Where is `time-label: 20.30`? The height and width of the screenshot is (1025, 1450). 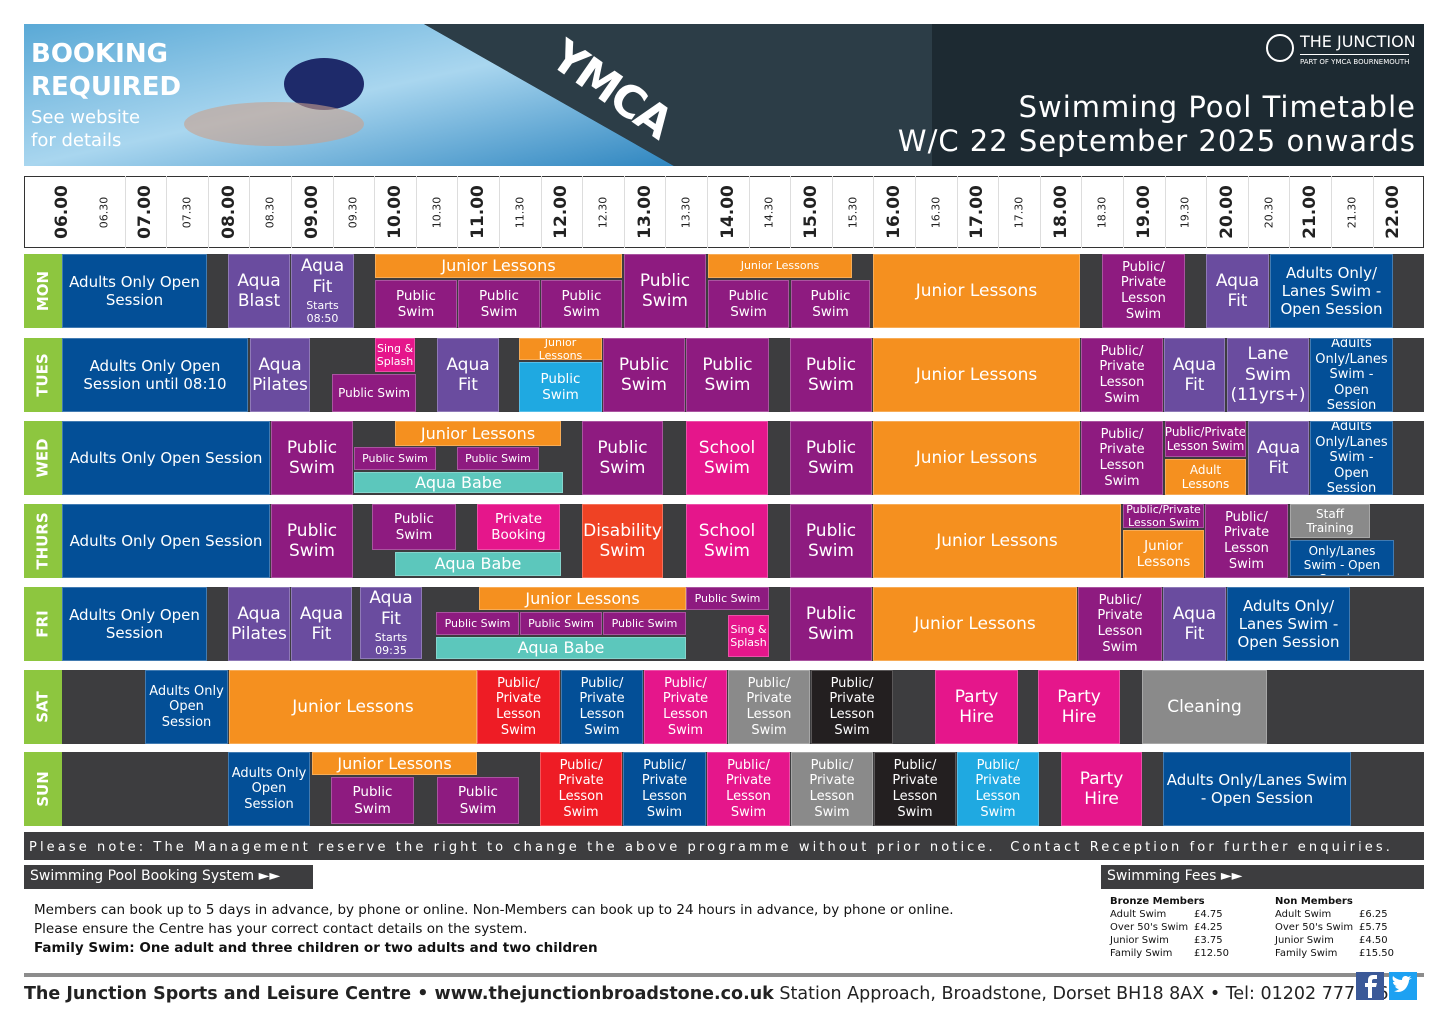 time-label: 20.30 is located at coordinates (1268, 212).